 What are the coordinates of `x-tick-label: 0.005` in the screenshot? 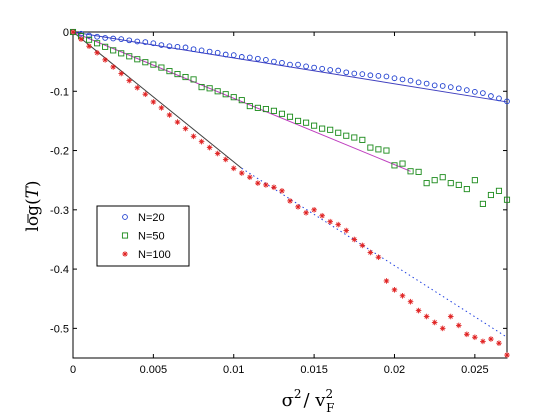 It's located at (154, 370).